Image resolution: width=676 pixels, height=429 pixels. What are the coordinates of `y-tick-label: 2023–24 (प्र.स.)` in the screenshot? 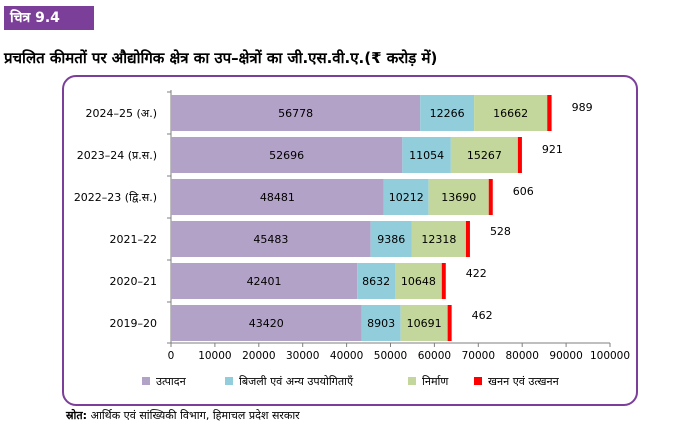 It's located at (117, 155).